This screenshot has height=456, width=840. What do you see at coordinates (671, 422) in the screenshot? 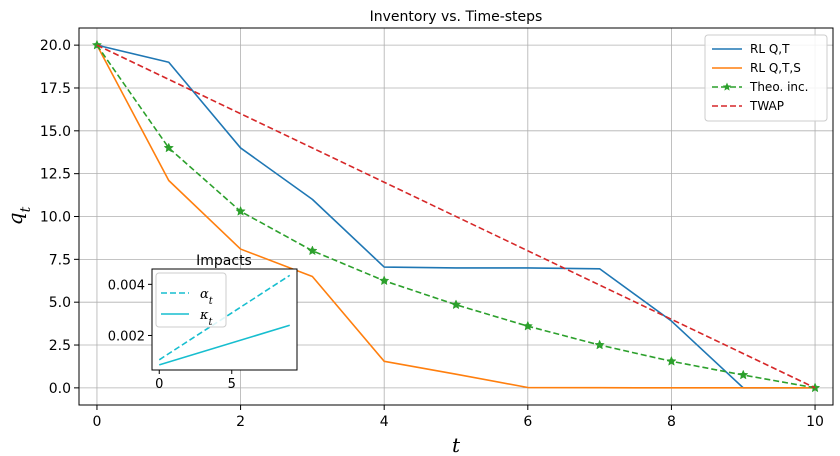
I see `x-tick-label-4: 8` at bounding box center [671, 422].